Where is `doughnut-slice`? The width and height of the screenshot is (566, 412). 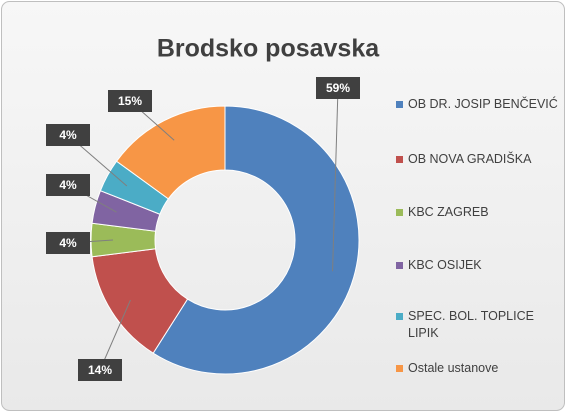 doughnut-slice is located at coordinates (170, 152).